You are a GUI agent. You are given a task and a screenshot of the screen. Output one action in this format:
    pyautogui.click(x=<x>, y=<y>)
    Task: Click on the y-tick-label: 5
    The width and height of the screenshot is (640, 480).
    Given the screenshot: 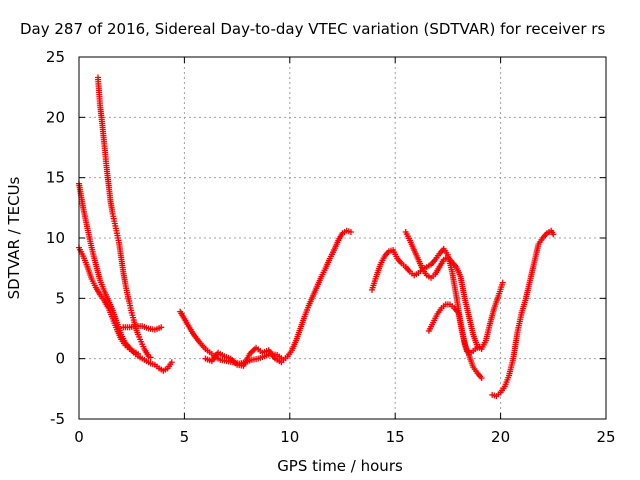 What is the action you would take?
    pyautogui.click(x=60, y=298)
    